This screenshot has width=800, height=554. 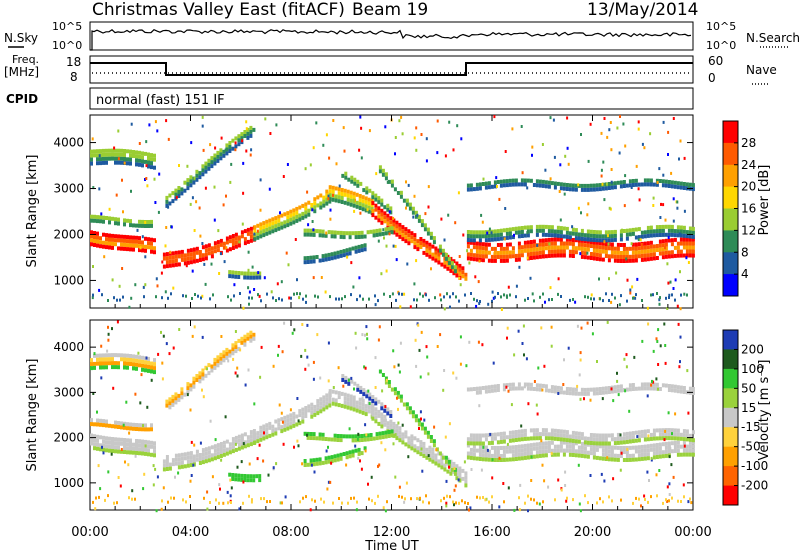 What do you see at coordinates (752, 369) in the screenshot?
I see `colorbar-tick-label: 100` at bounding box center [752, 369].